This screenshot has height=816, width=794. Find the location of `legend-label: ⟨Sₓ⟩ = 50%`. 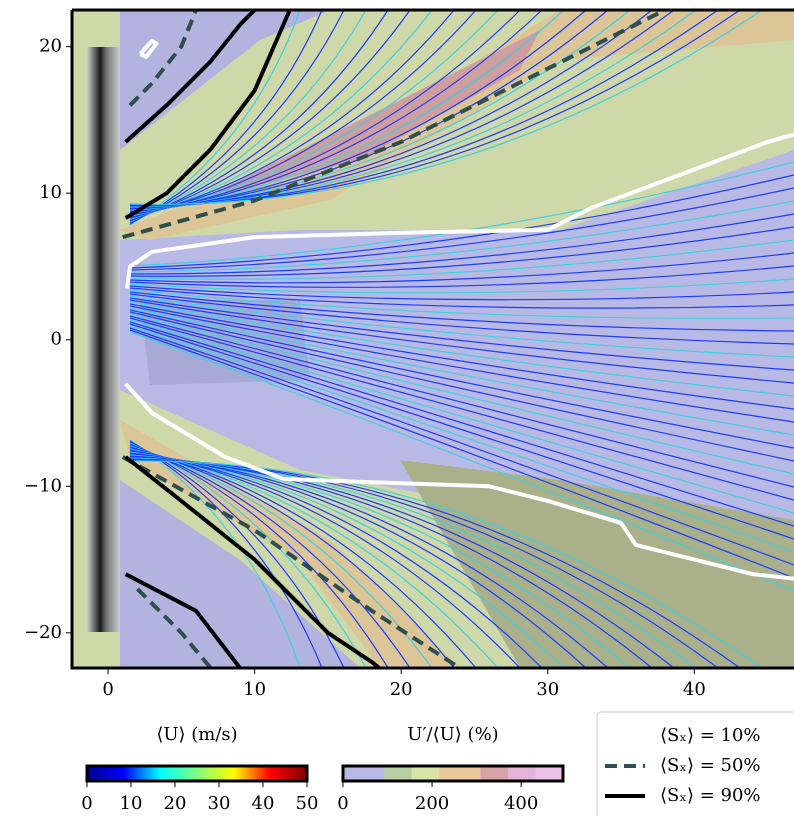

legend-label: ⟨Sₓ⟩ = 50% is located at coordinates (710, 765).